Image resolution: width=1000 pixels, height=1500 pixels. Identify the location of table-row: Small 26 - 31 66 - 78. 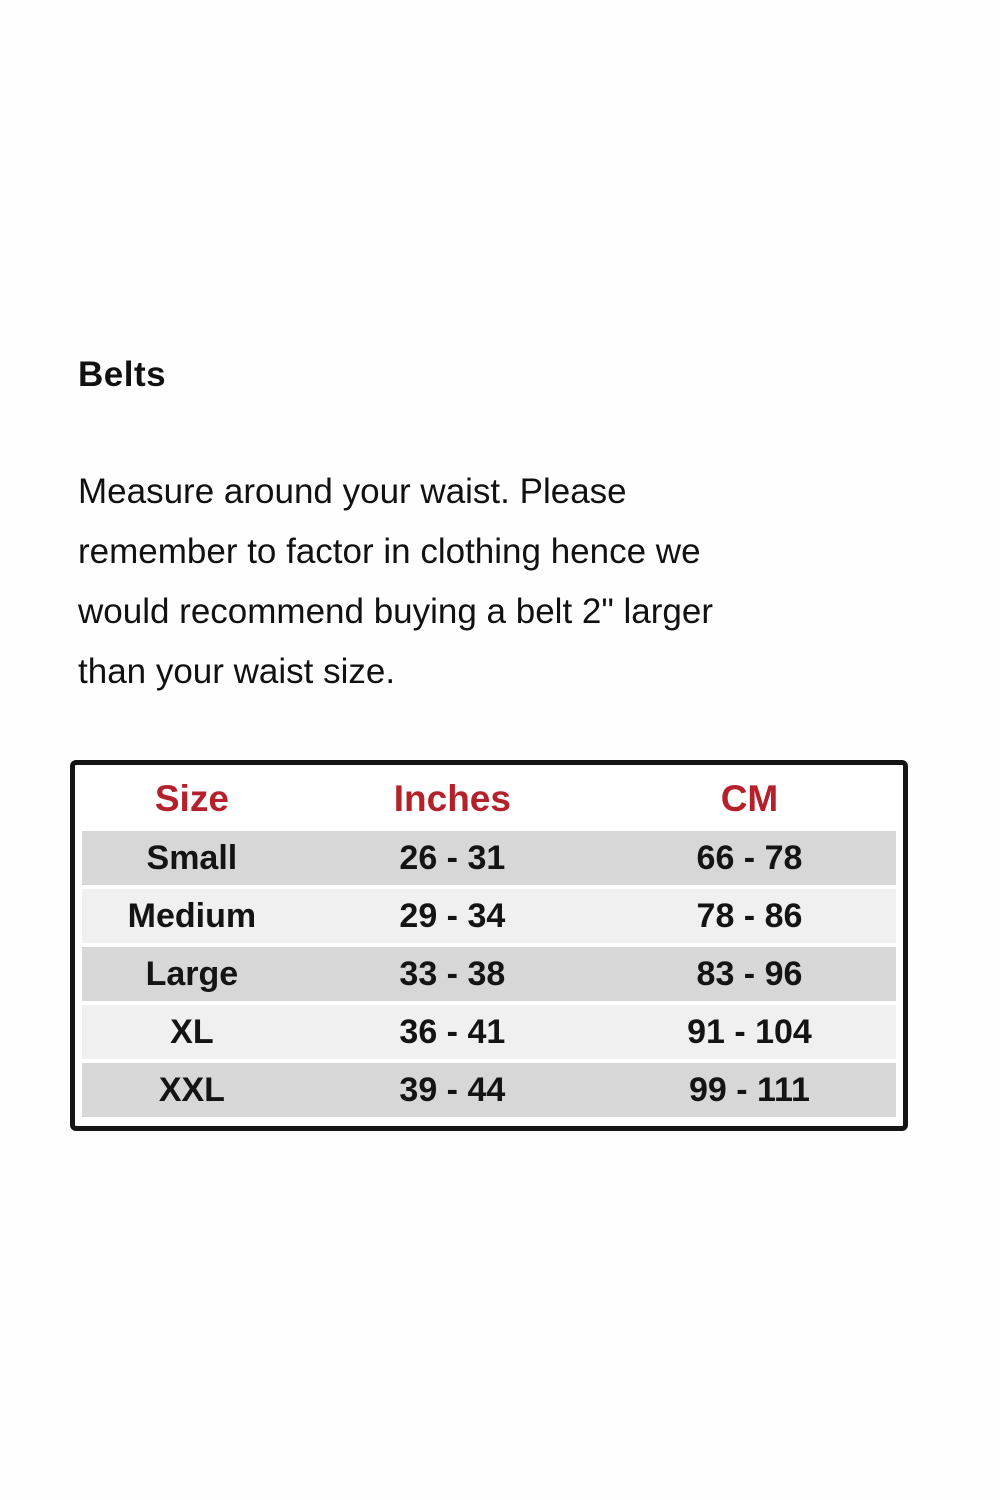
(489, 858).